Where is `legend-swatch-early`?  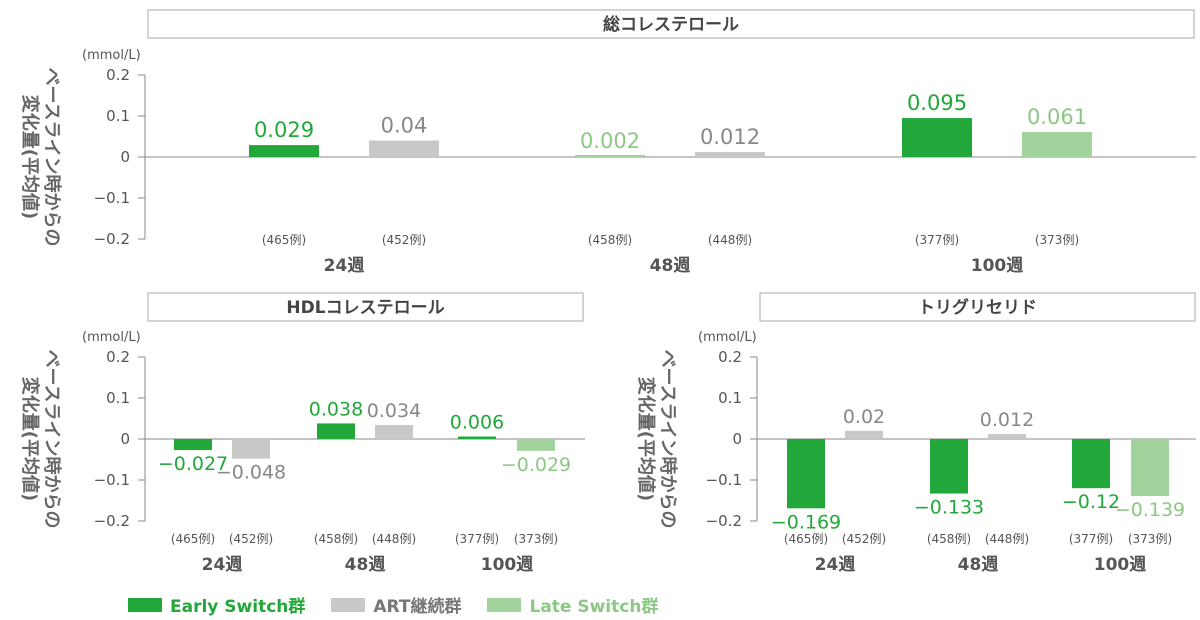
legend-swatch-early is located at coordinates (145, 604).